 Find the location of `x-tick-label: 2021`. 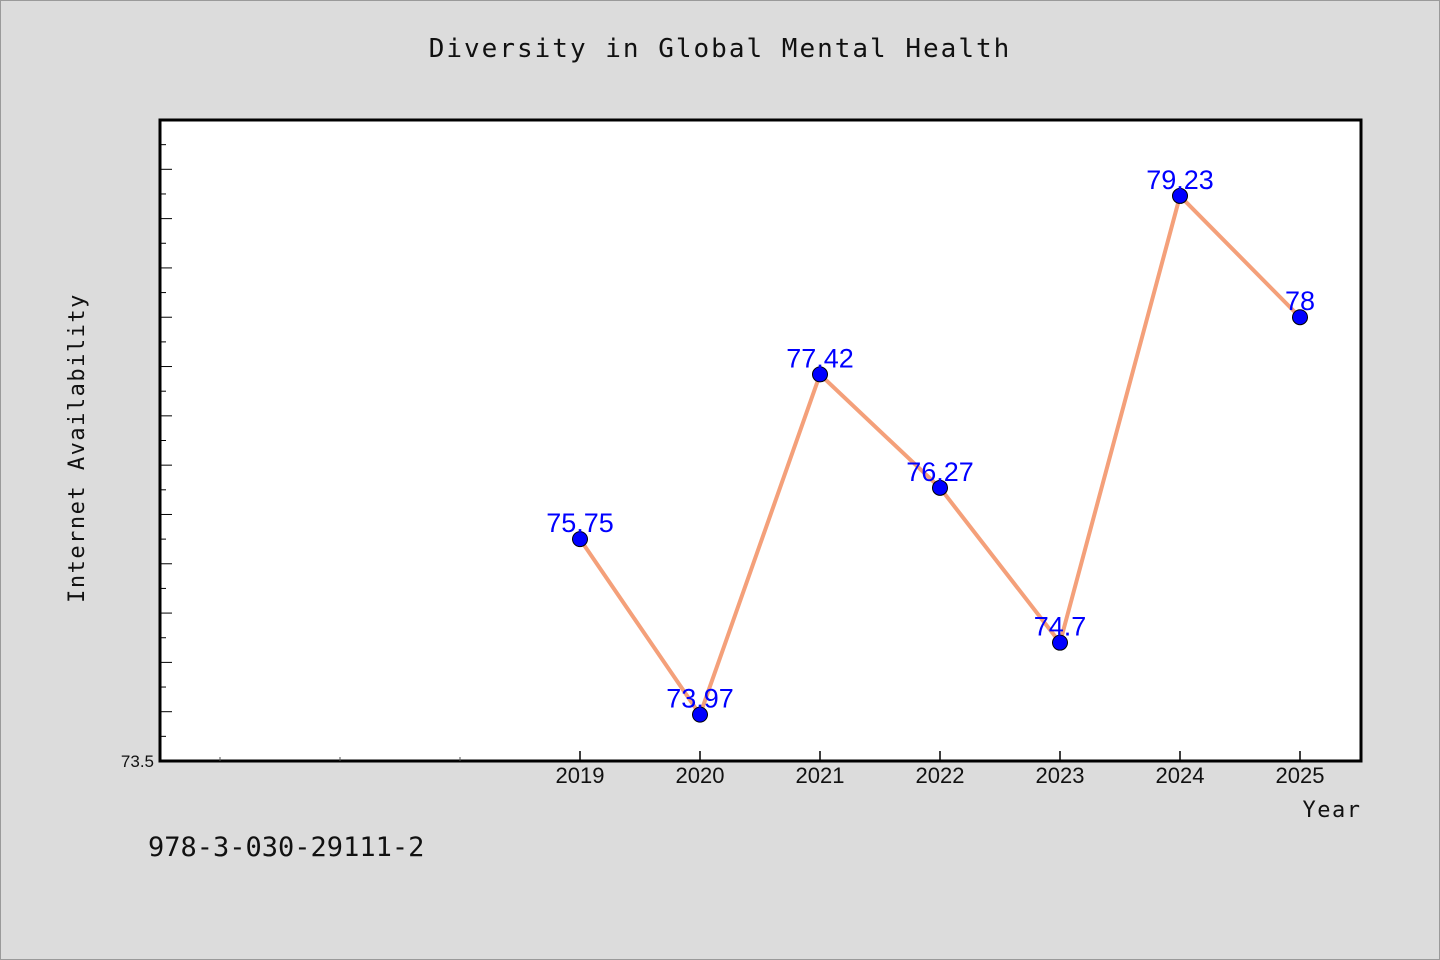

x-tick-label: 2021 is located at coordinates (820, 775).